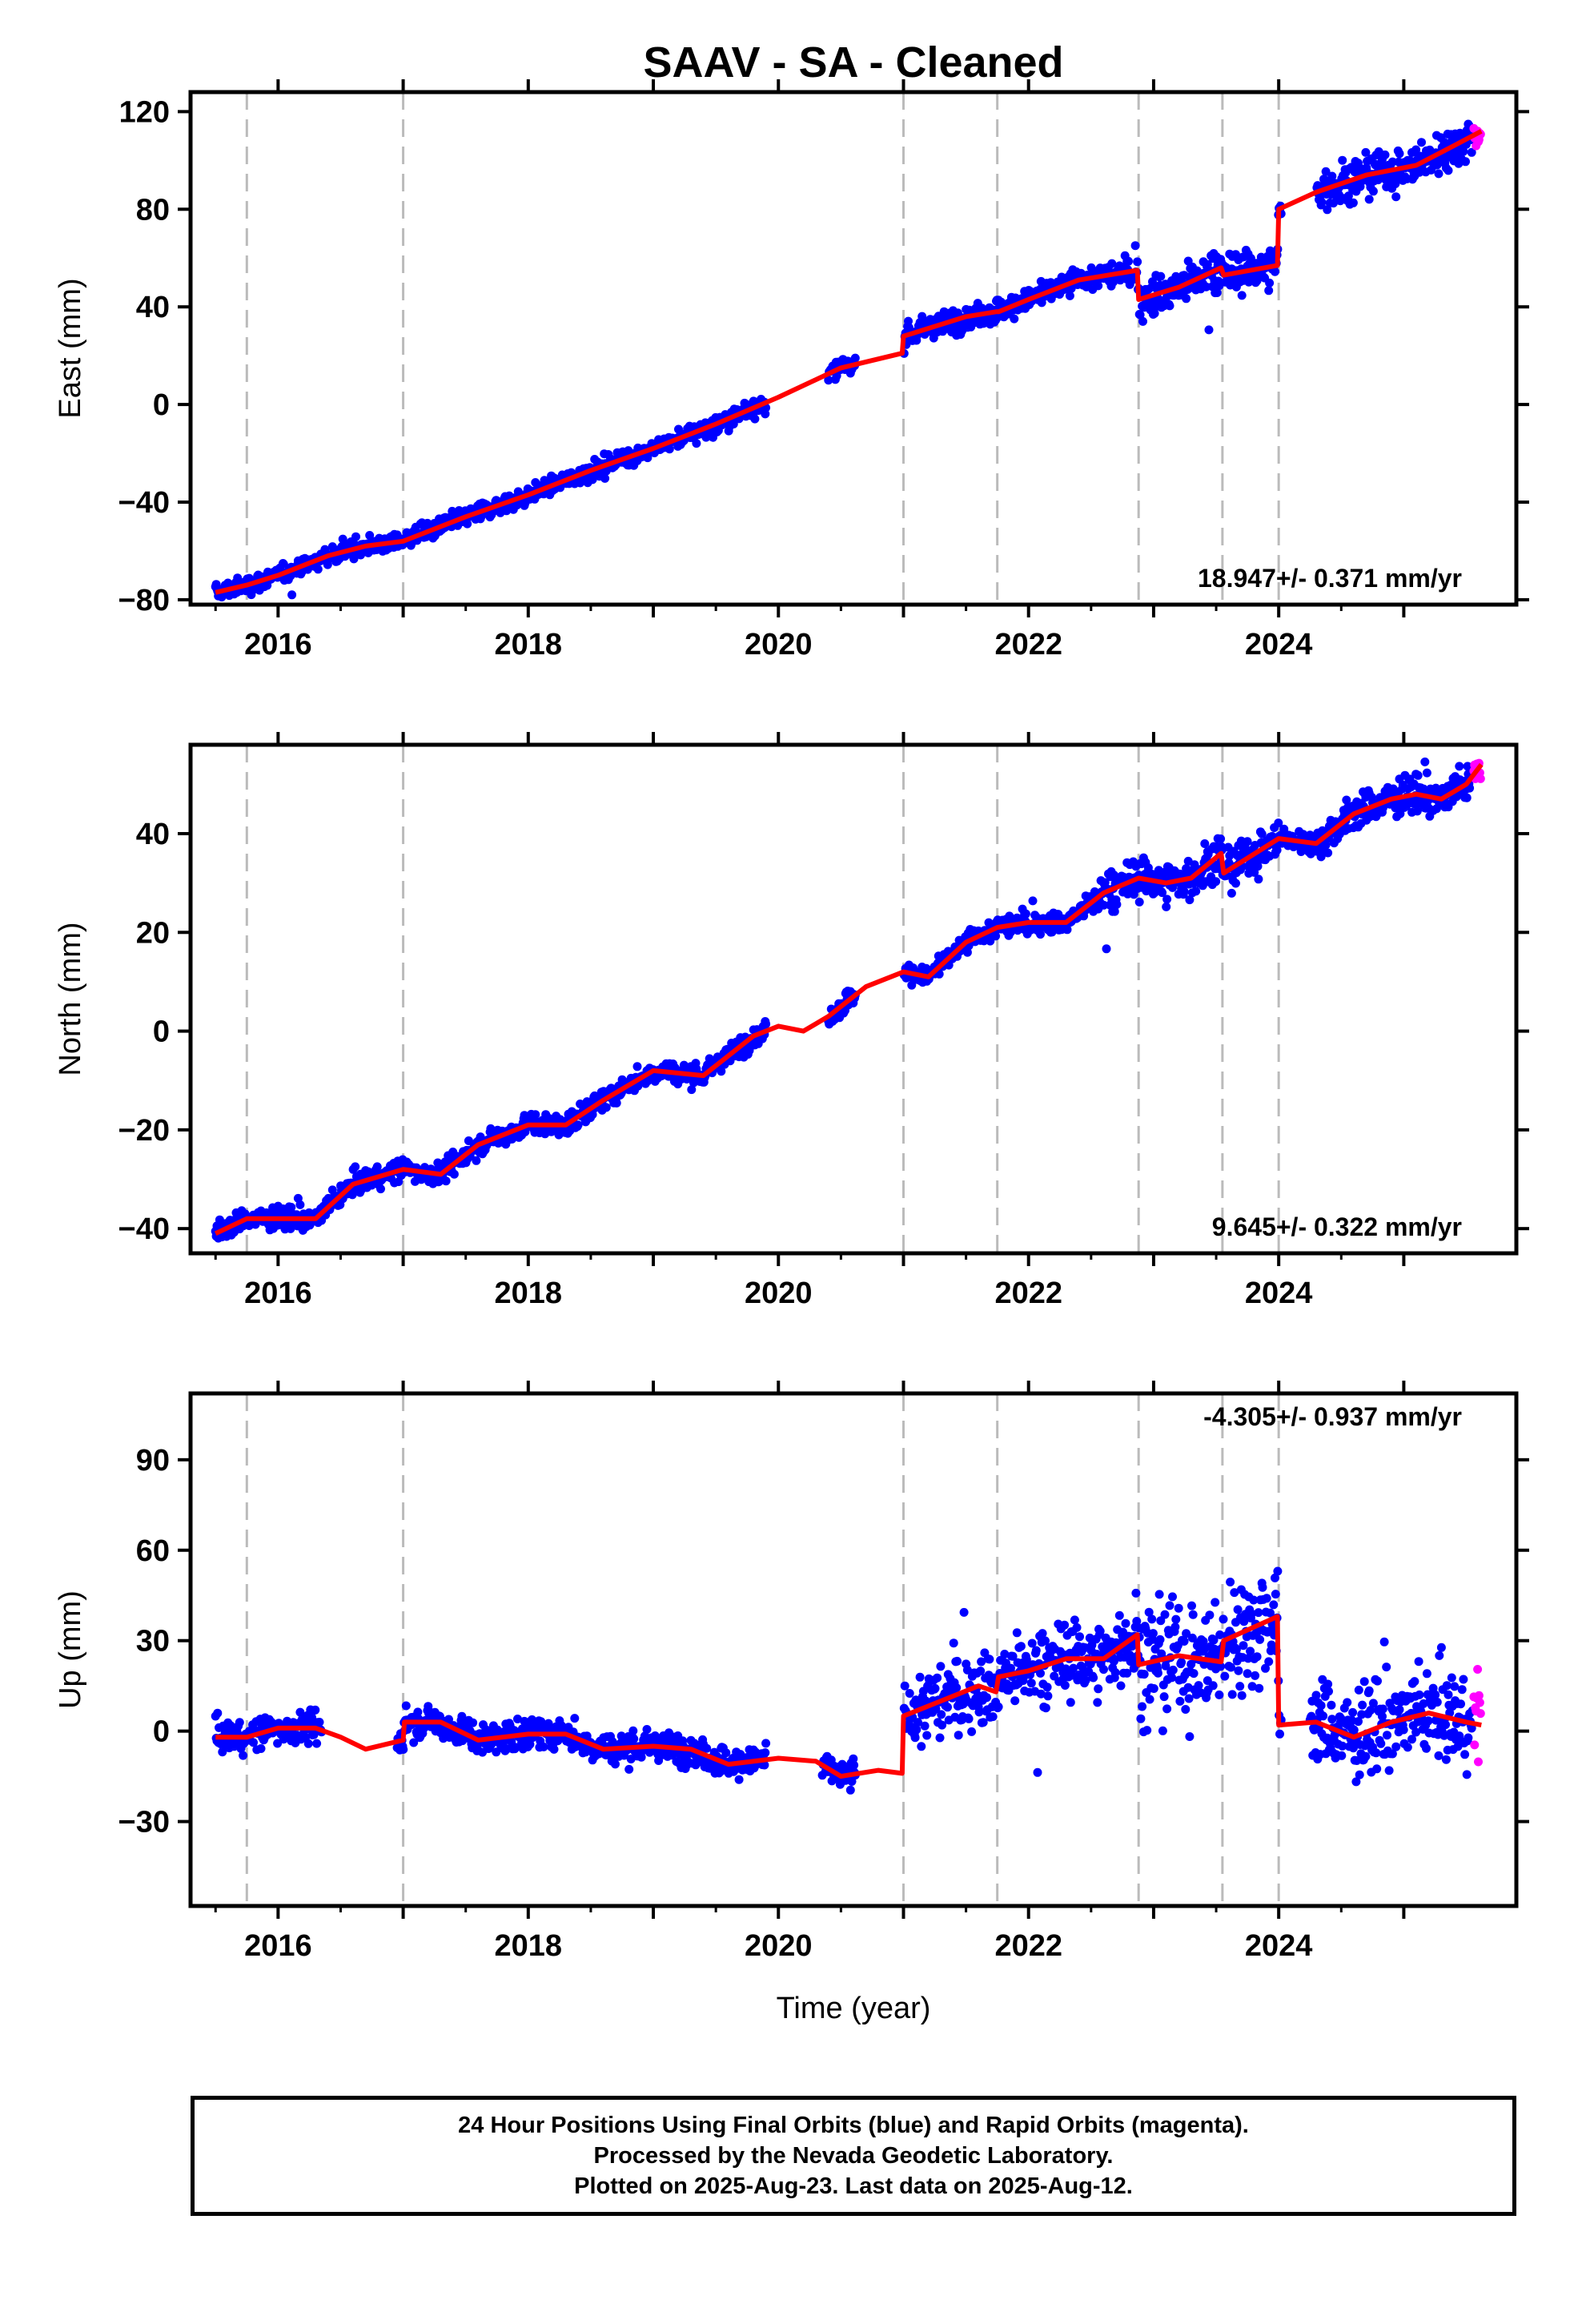 The image size is (1582, 2324). I want to click on y-tick-label: 20, so click(153, 933).